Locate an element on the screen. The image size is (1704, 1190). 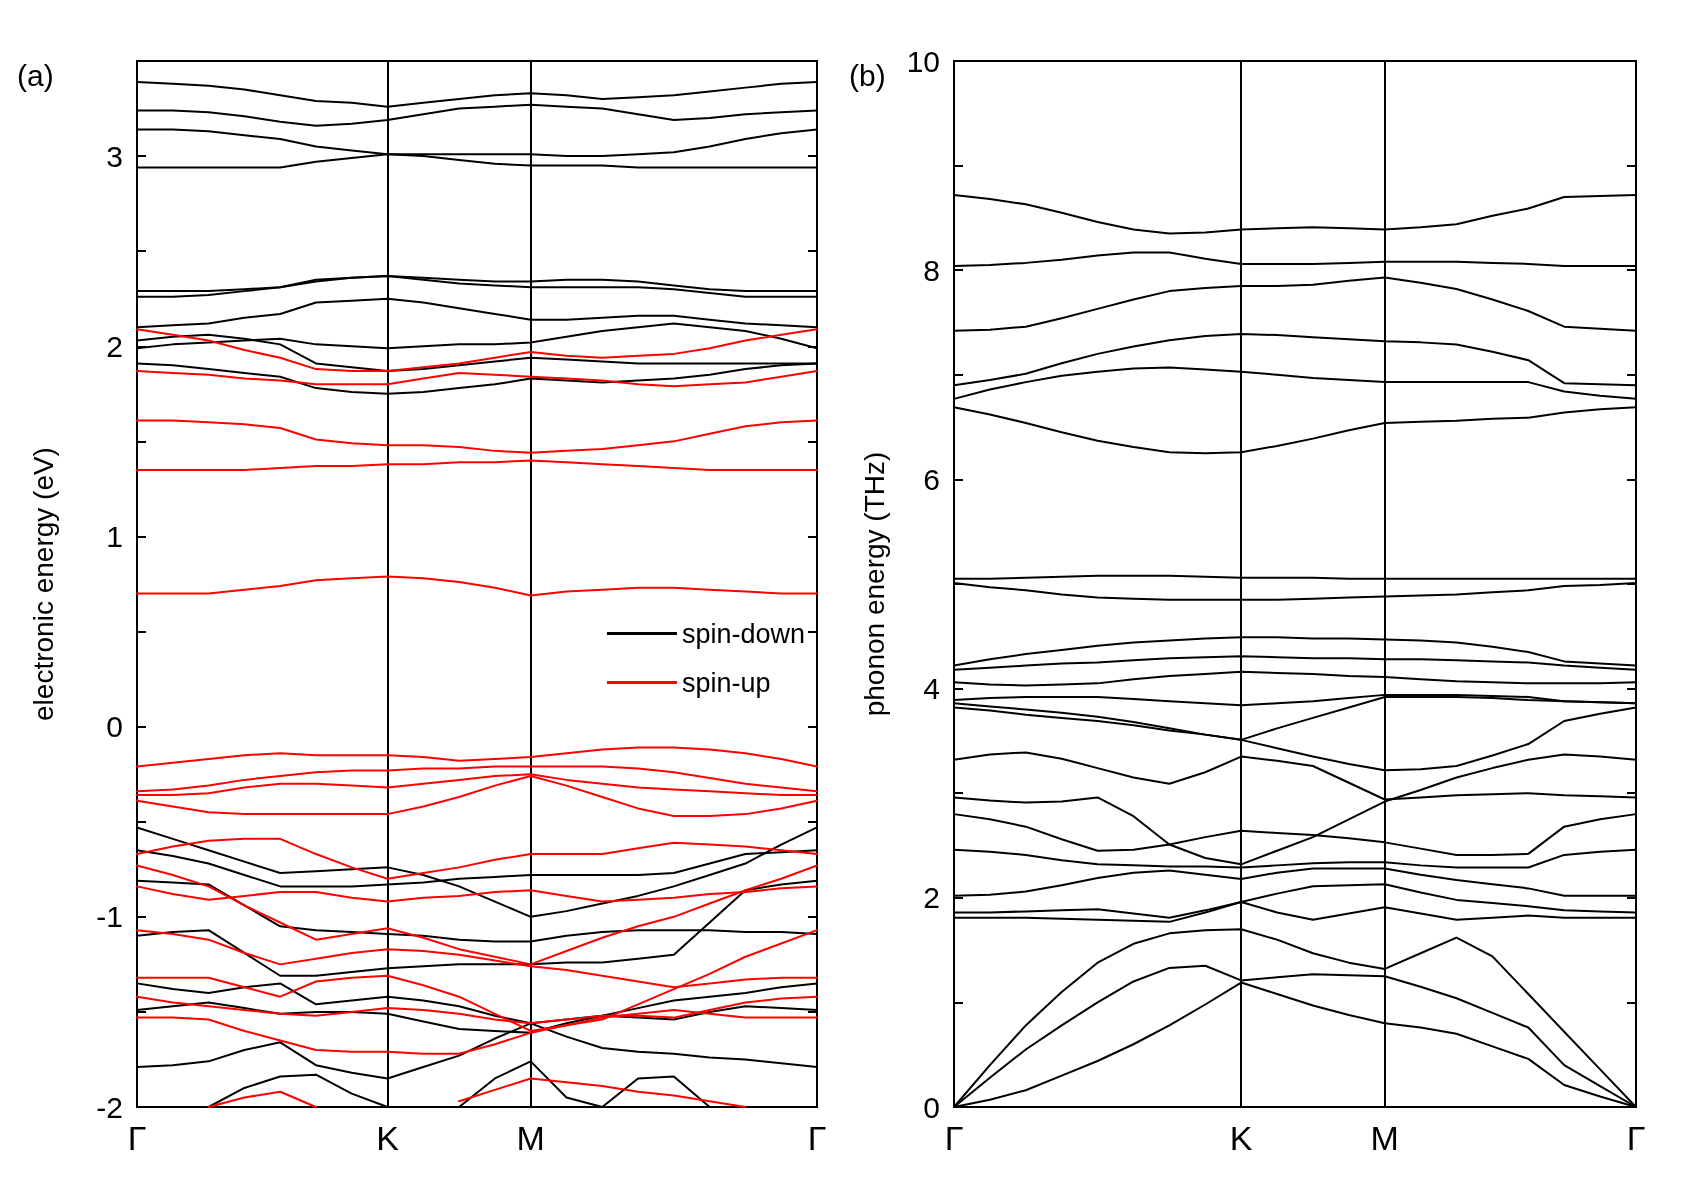
y-tick-label: 3 is located at coordinates (114, 156).